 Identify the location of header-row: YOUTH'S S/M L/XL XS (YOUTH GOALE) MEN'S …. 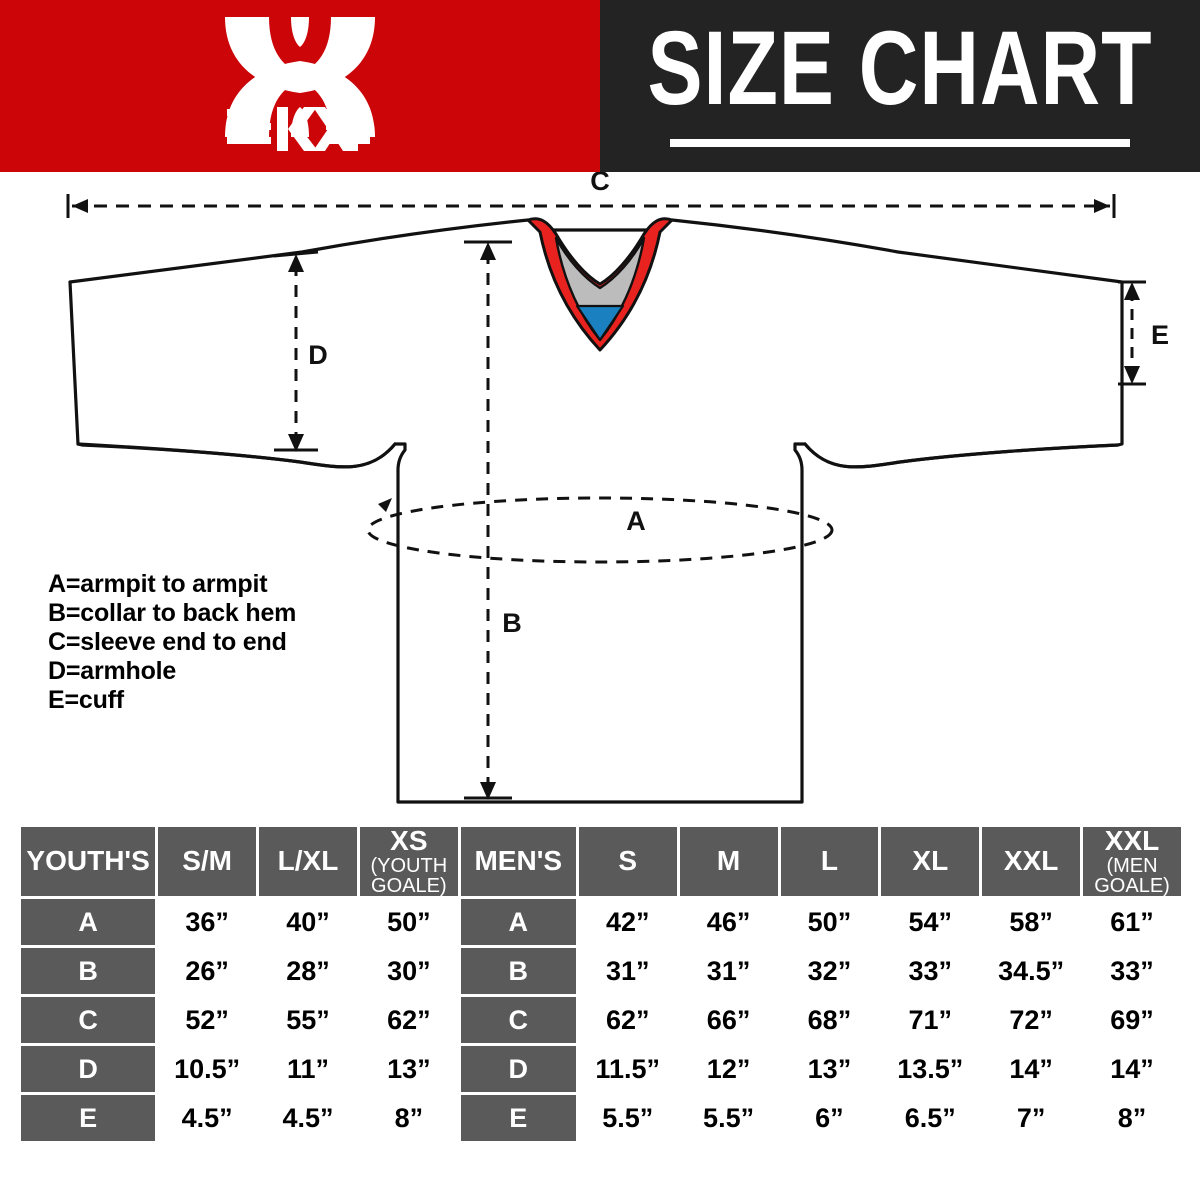
(601, 861).